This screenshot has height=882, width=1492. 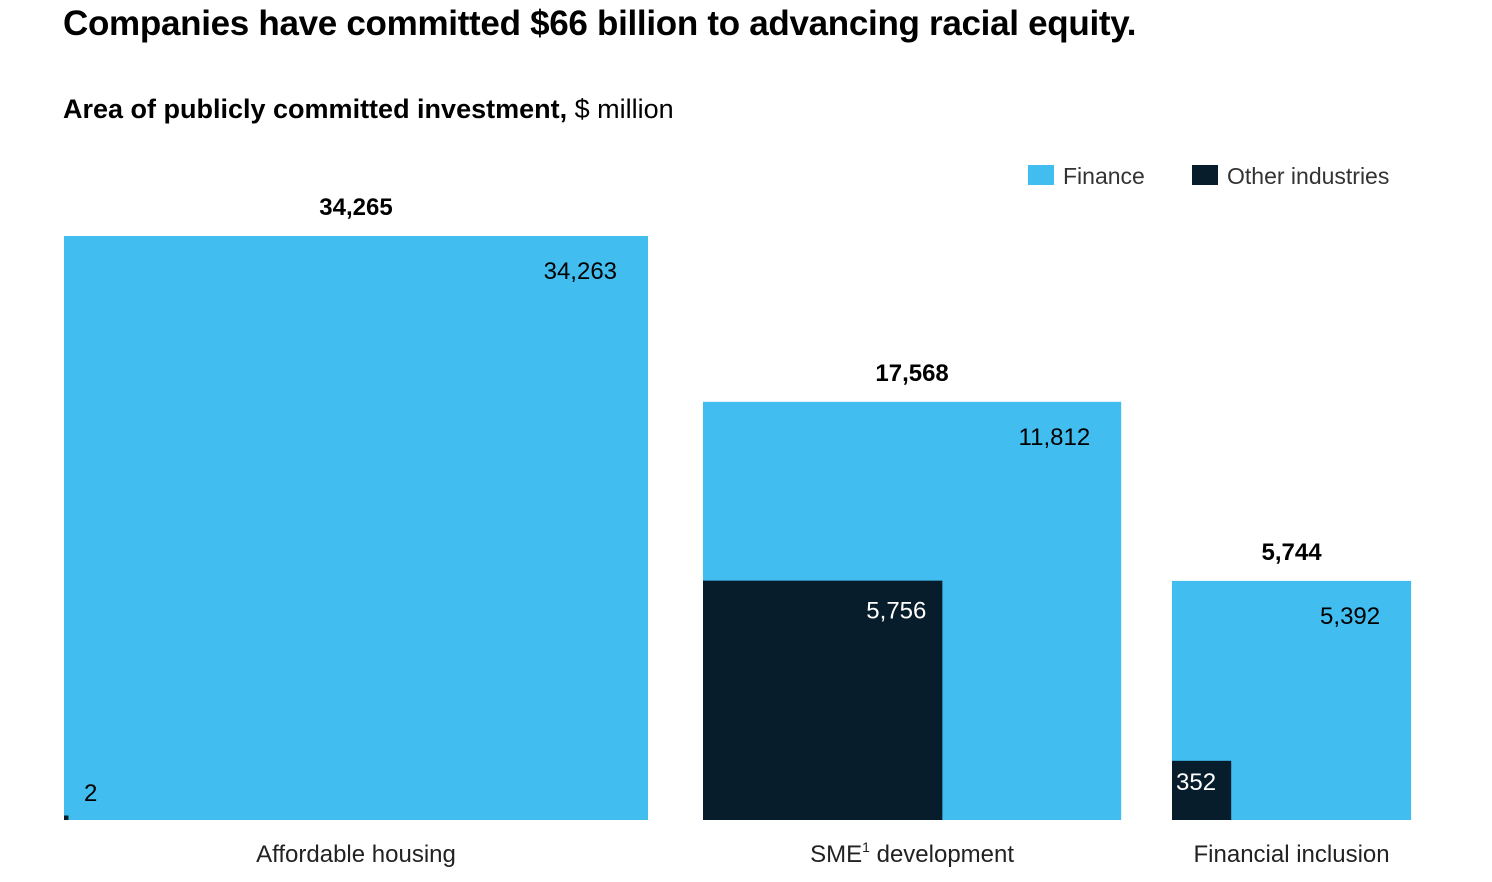 I want to click on category-label: Affordable housing, so click(x=356, y=854).